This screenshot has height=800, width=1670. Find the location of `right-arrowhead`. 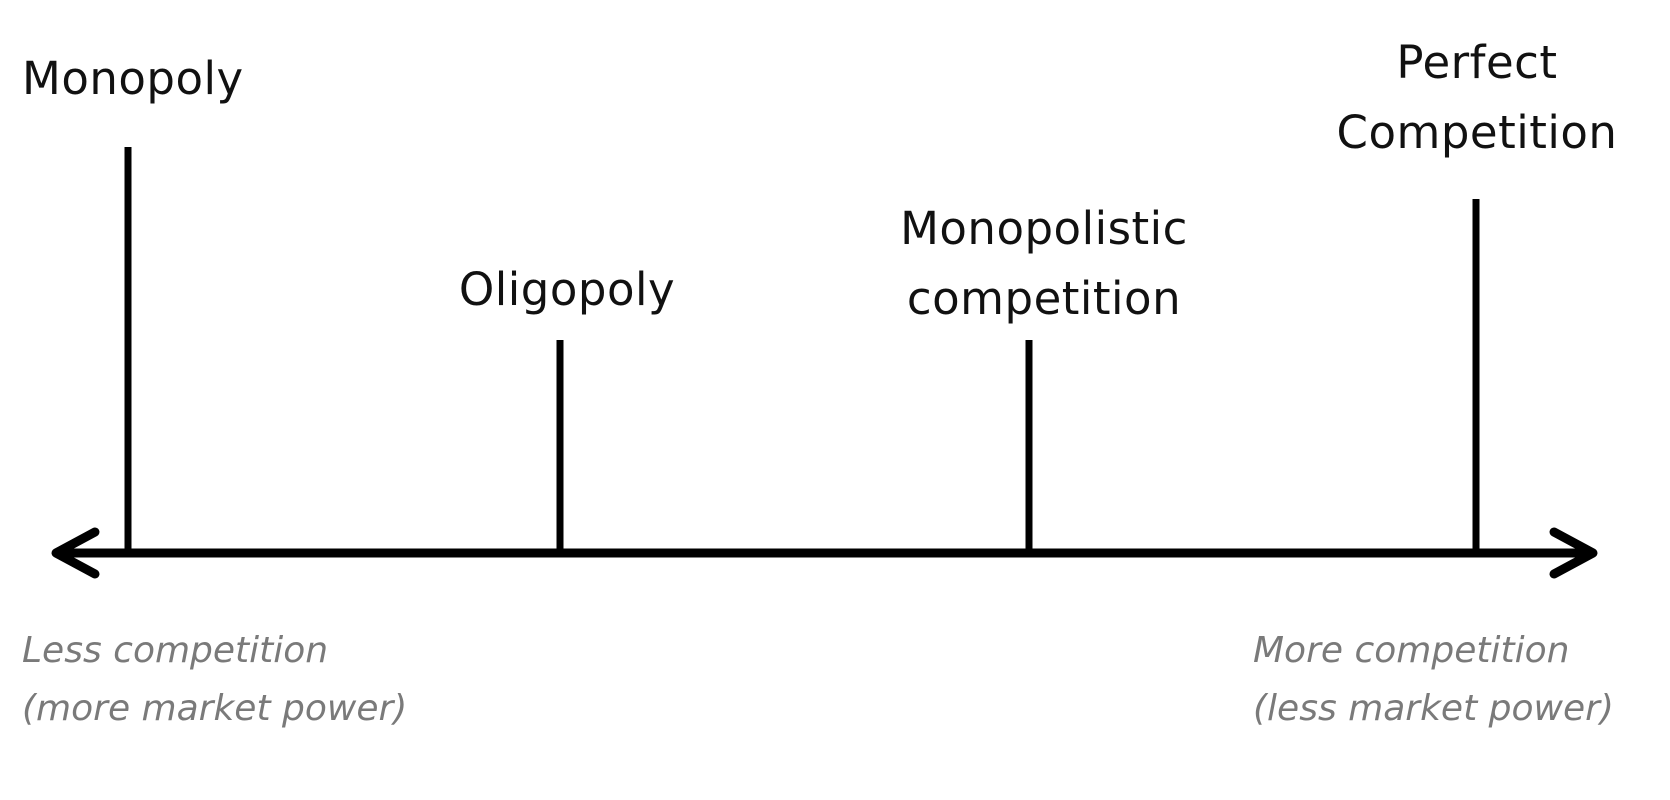

right-arrowhead is located at coordinates (1573, 553).